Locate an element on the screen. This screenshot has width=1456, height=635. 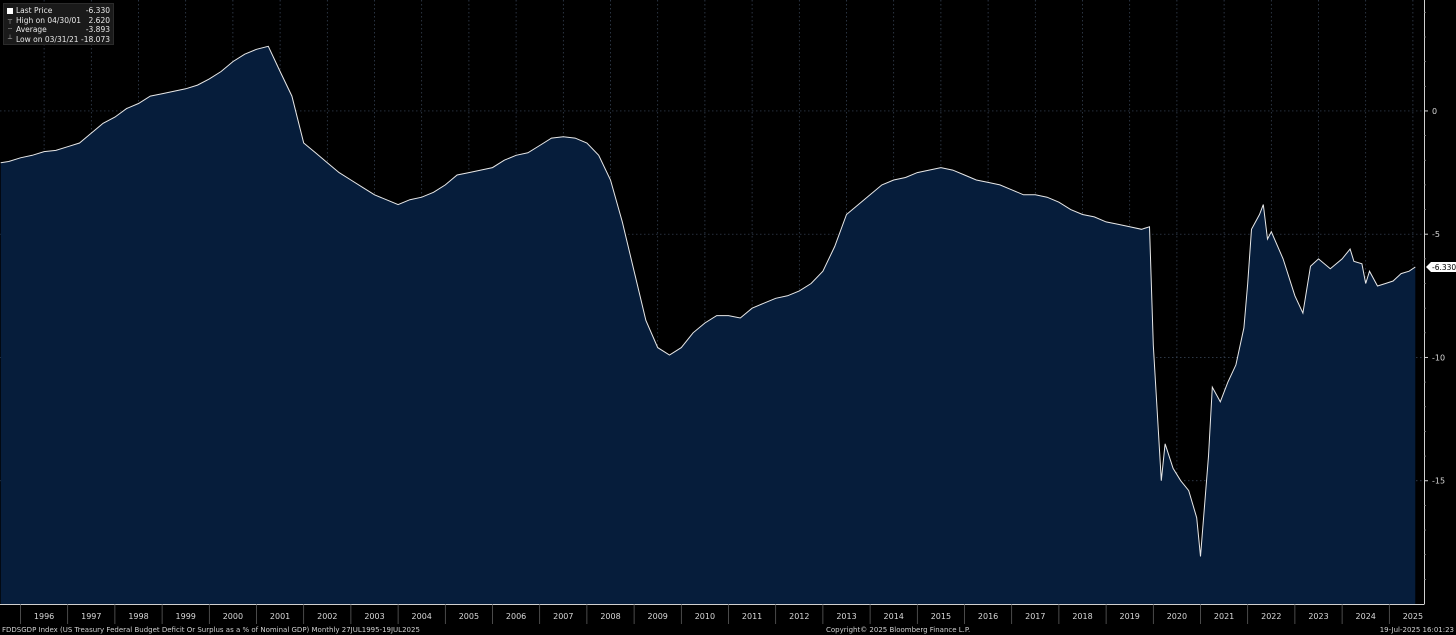
x-tick-label: 2022 is located at coordinates (1271, 616).